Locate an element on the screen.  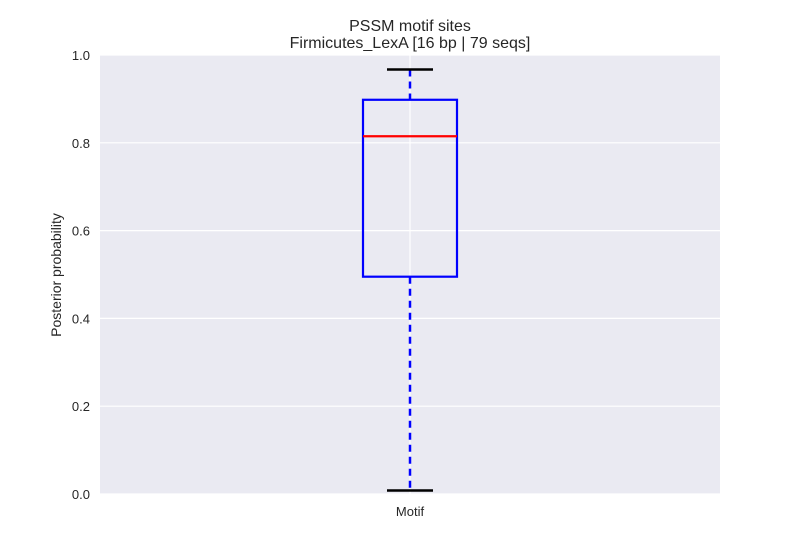
x-axis-ticks: Motif is located at coordinates (410, 511).